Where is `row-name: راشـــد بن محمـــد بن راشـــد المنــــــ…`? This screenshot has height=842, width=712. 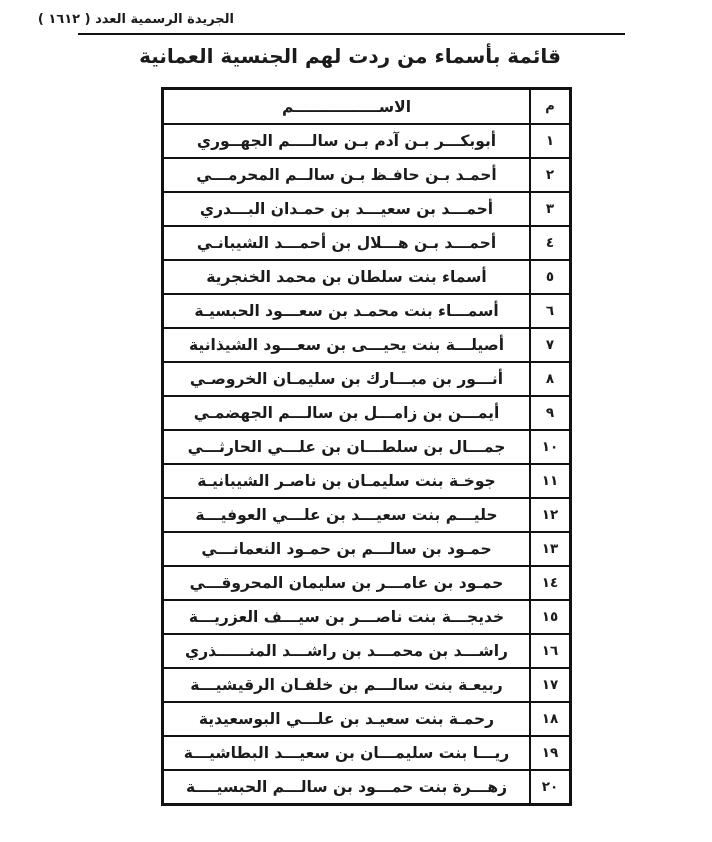
row-name: راشـــد بن محمـــد بن راشـــد المنــــــ… is located at coordinates (346, 651).